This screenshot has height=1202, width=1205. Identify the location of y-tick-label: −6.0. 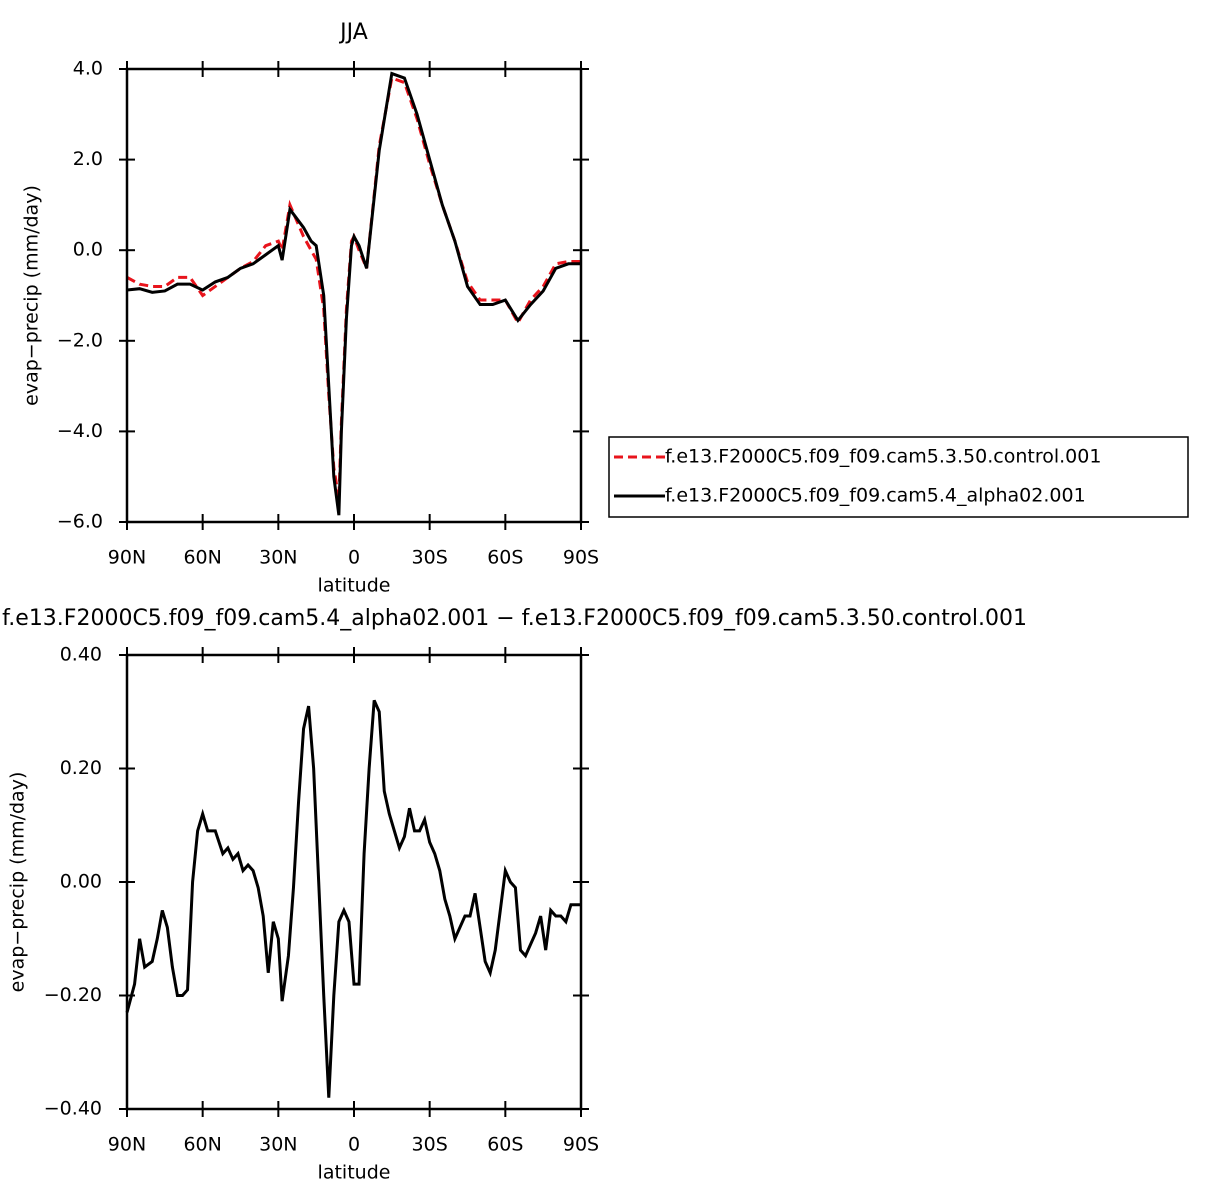
(80, 522).